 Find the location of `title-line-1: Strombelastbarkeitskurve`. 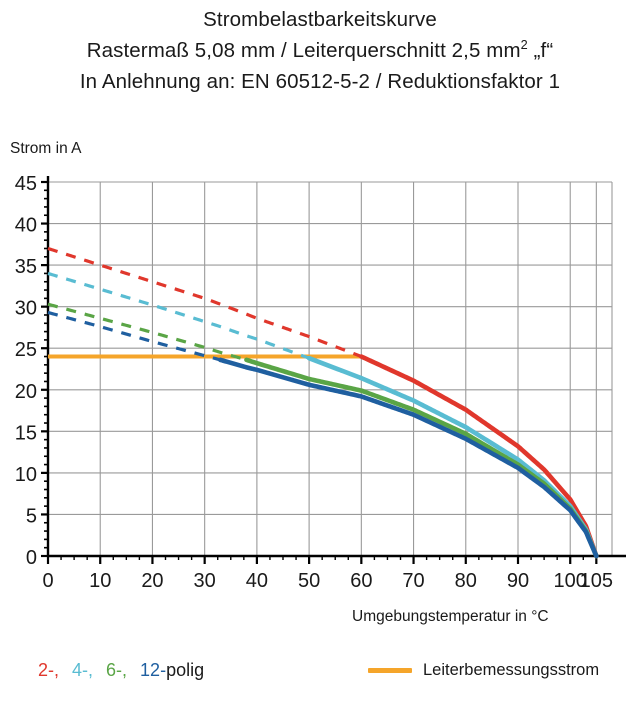

title-line-1: Strombelastbarkeitskurve is located at coordinates (320, 19).